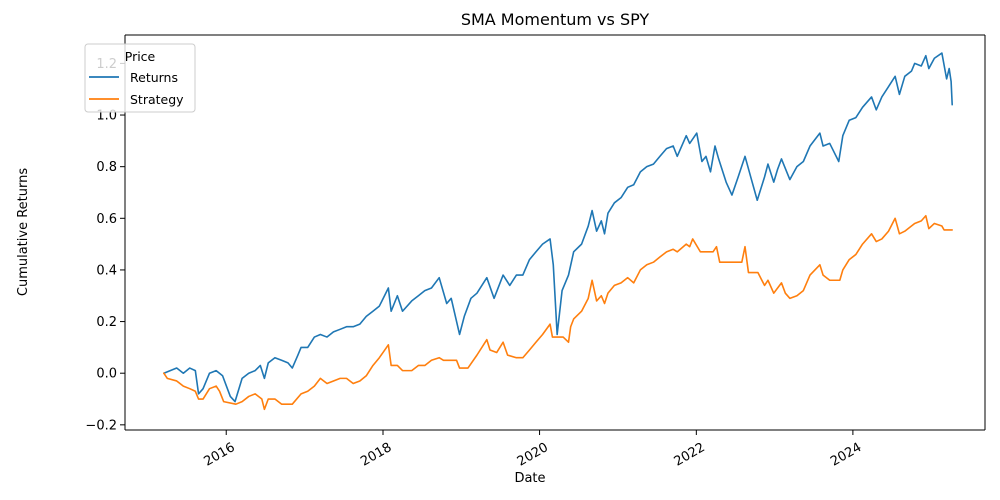 The height and width of the screenshot is (500, 1000). I want to click on legend: Price Returns Strategy, so click(140, 78).